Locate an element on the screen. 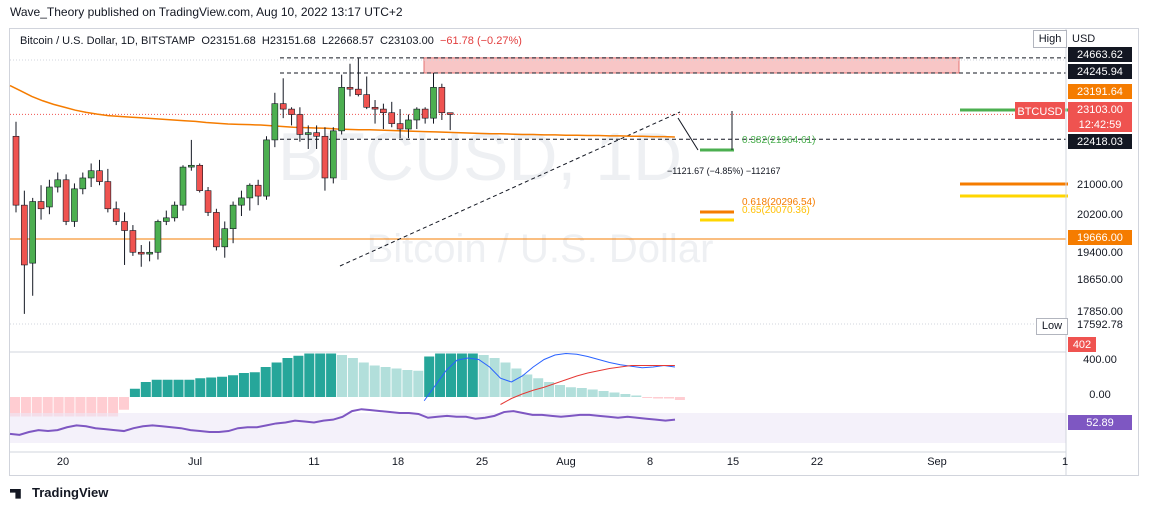 This screenshot has height=510, width=1149. price-axis-label: 402 is located at coordinates (1082, 345).